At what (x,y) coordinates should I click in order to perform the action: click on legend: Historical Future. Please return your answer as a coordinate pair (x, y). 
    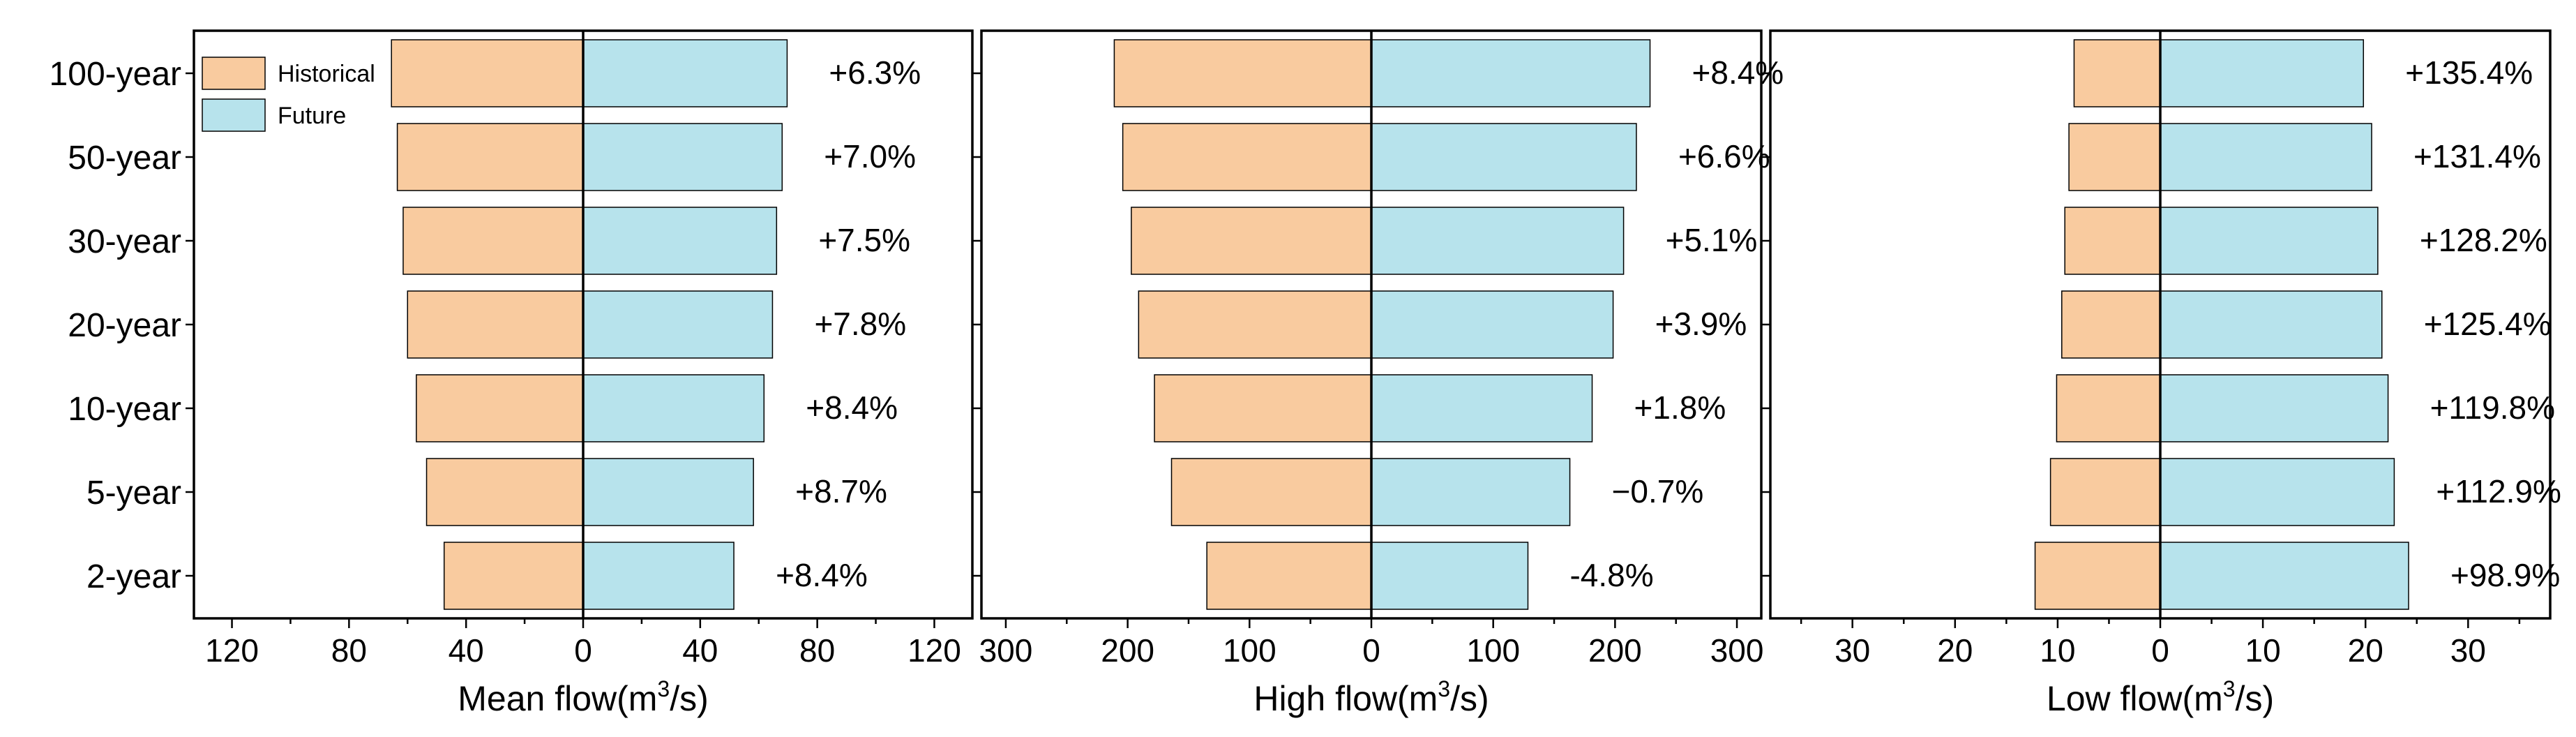
    Looking at the image, I should click on (288, 94).